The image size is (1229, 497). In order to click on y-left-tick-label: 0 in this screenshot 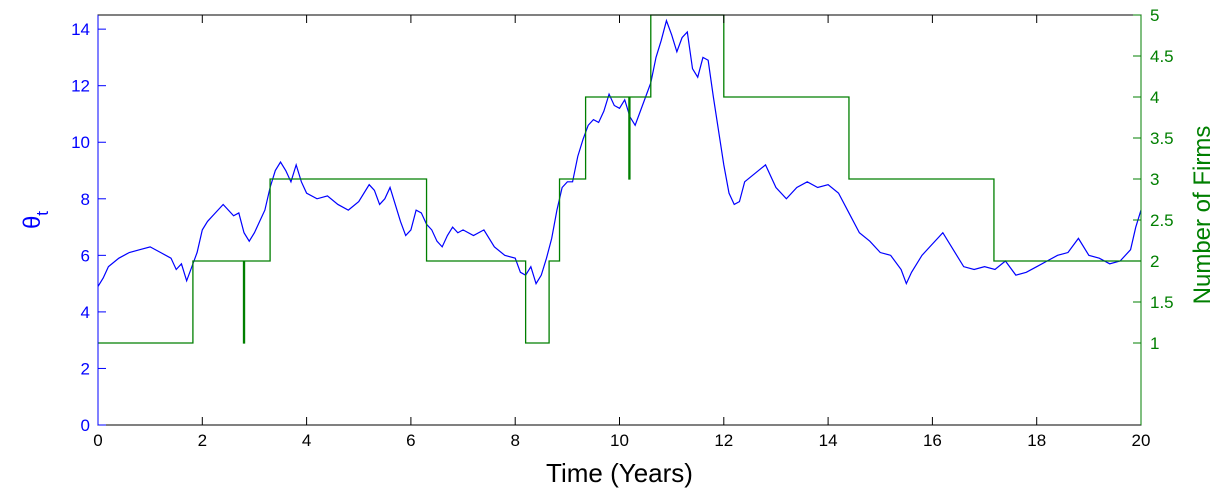, I will do `click(85, 425)`.